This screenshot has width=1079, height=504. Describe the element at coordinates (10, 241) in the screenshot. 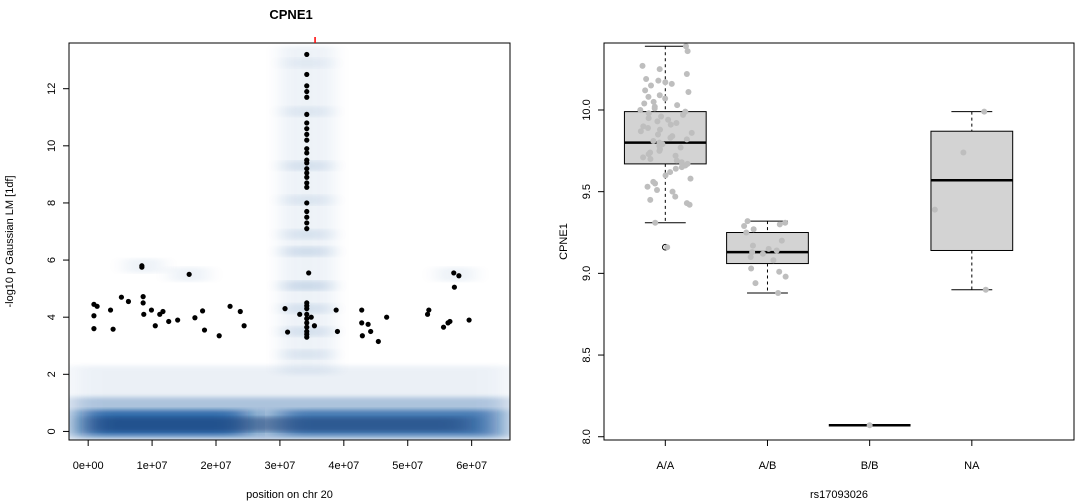

I see `y-axis-title: -log10 p Gaussian LM [1df]` at that location.